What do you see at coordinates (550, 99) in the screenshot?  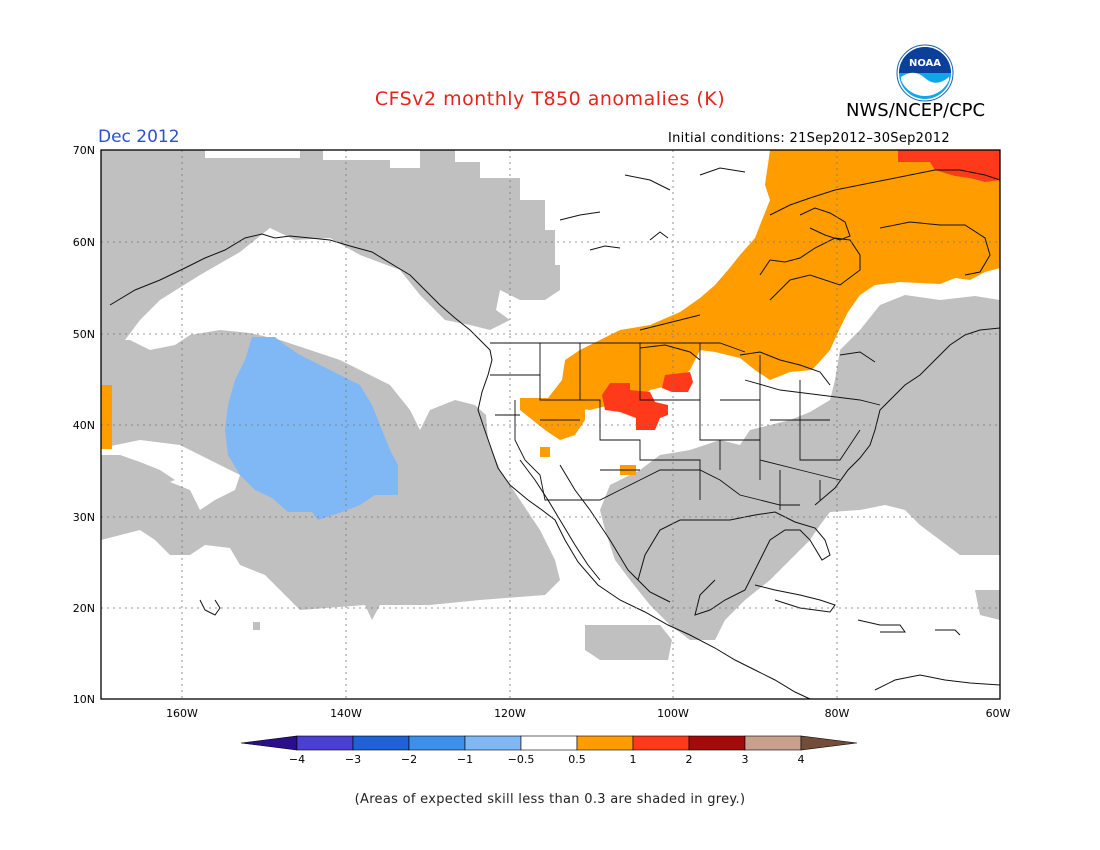 I see `chart-title: CFSv2 monthly T850 anomalies (K)` at bounding box center [550, 99].